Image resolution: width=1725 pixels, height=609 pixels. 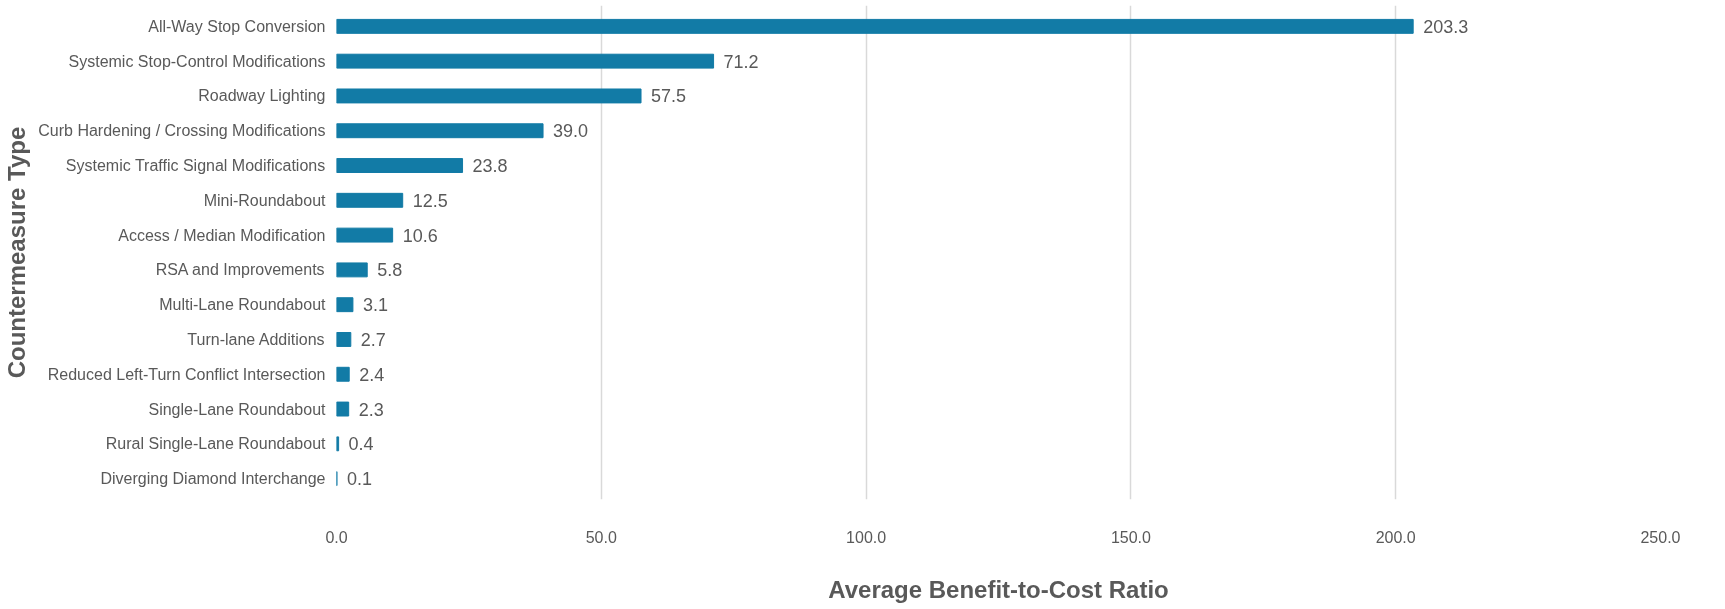 I want to click on y-axis-title: Countermeasure Type, so click(x=17, y=252).